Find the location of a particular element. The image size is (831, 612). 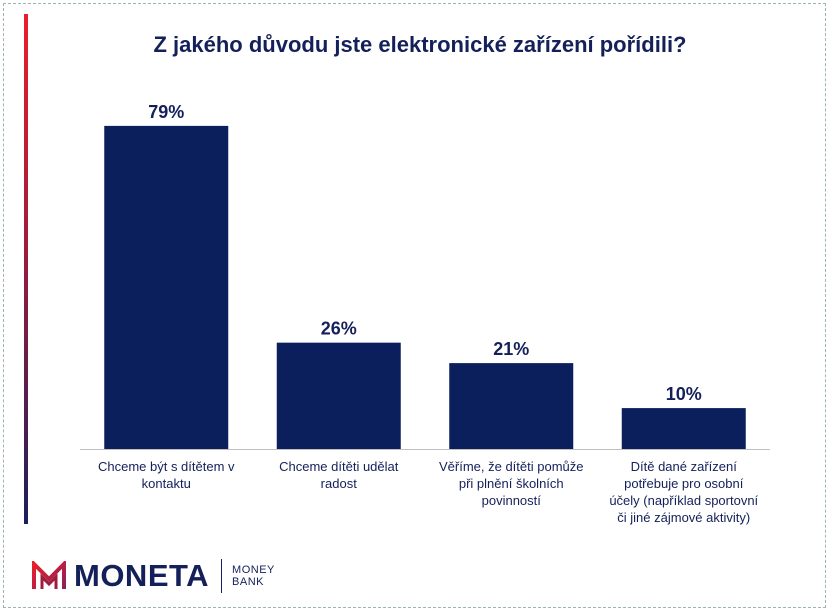

data-label: 79% is located at coordinates (166, 112).